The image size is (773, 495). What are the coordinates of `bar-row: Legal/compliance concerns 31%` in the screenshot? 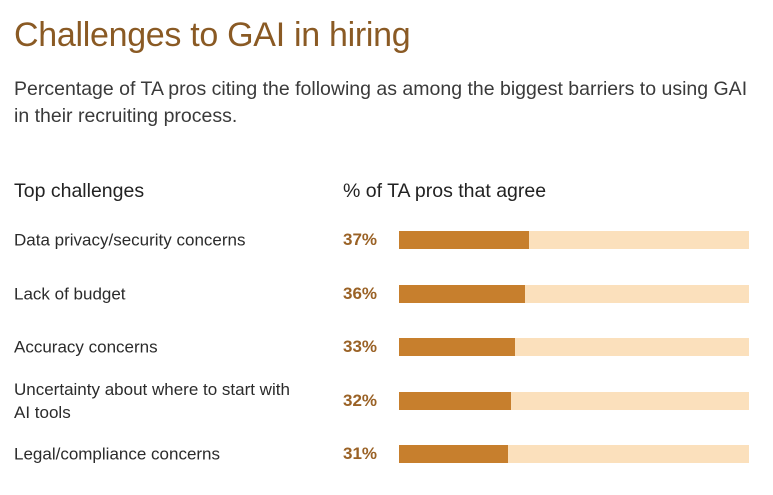 It's located at (386, 454).